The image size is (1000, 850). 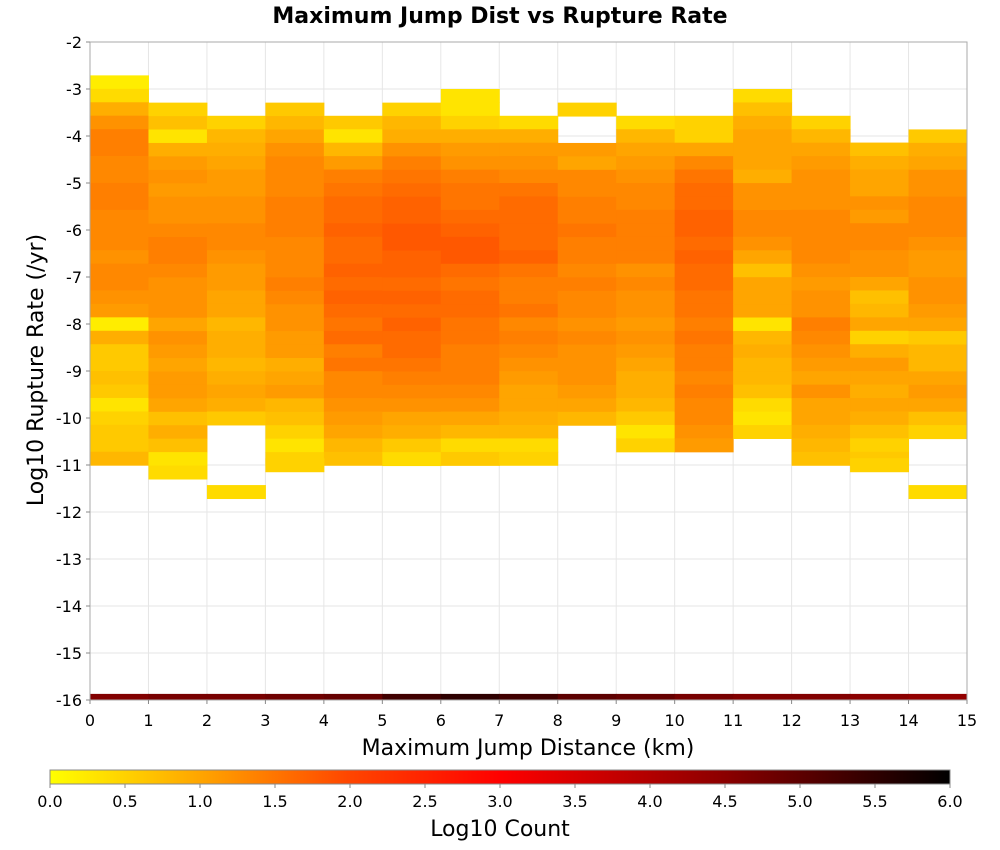 I want to click on y-tick-label: -2, so click(x=74, y=42).